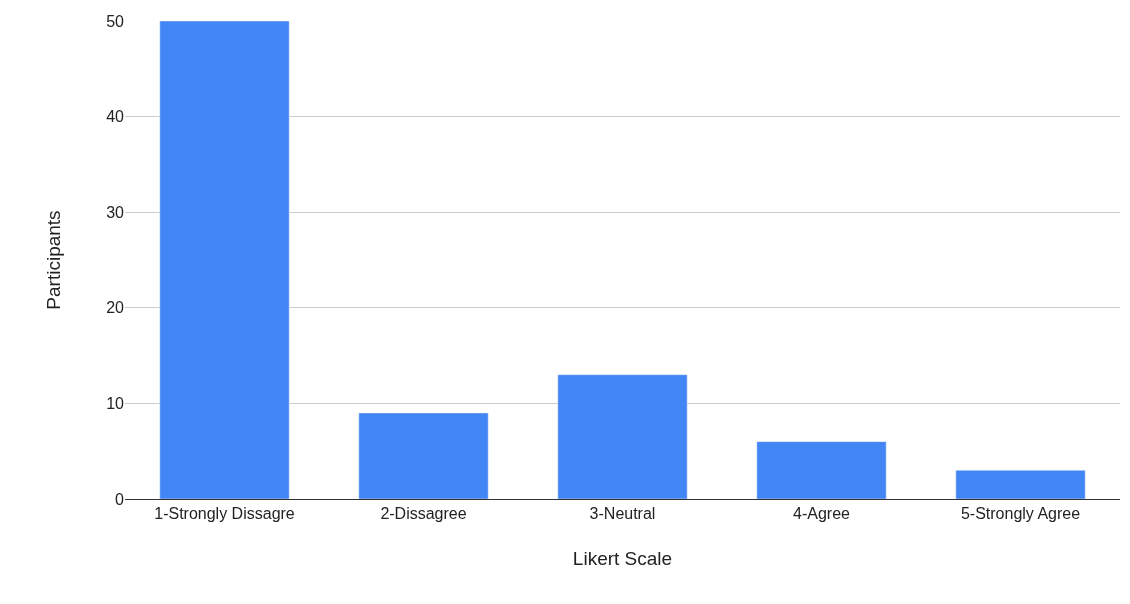  What do you see at coordinates (822, 514) in the screenshot?
I see `x-tick-label: 4-Agree` at bounding box center [822, 514].